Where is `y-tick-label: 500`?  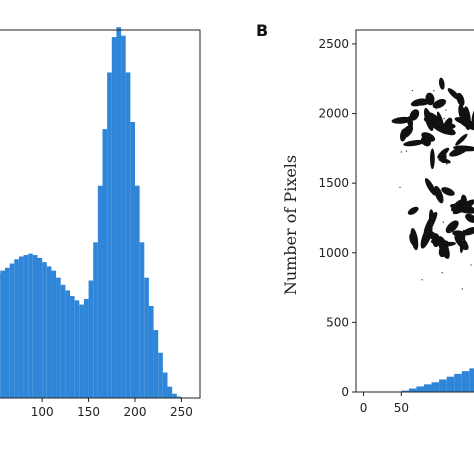
y-tick-label: 500 is located at coordinates (337, 322).